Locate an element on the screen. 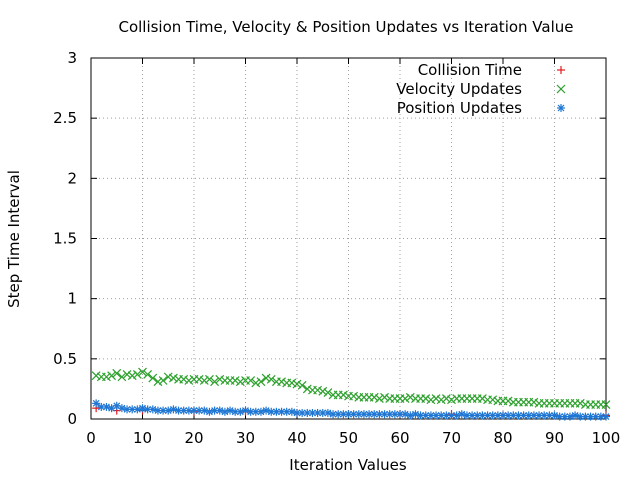 This screenshot has width=640, height=484. y-tick-label: 0 is located at coordinates (72, 419).